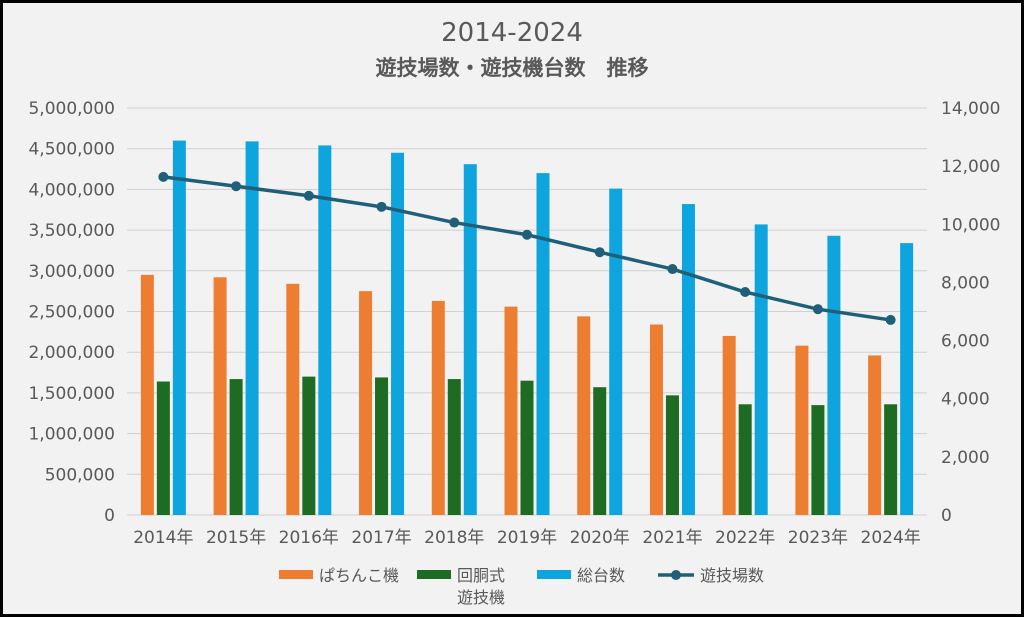 This screenshot has height=617, width=1024. What do you see at coordinates (946, 516) in the screenshot?
I see `y-right-tick-label: 0` at bounding box center [946, 516].